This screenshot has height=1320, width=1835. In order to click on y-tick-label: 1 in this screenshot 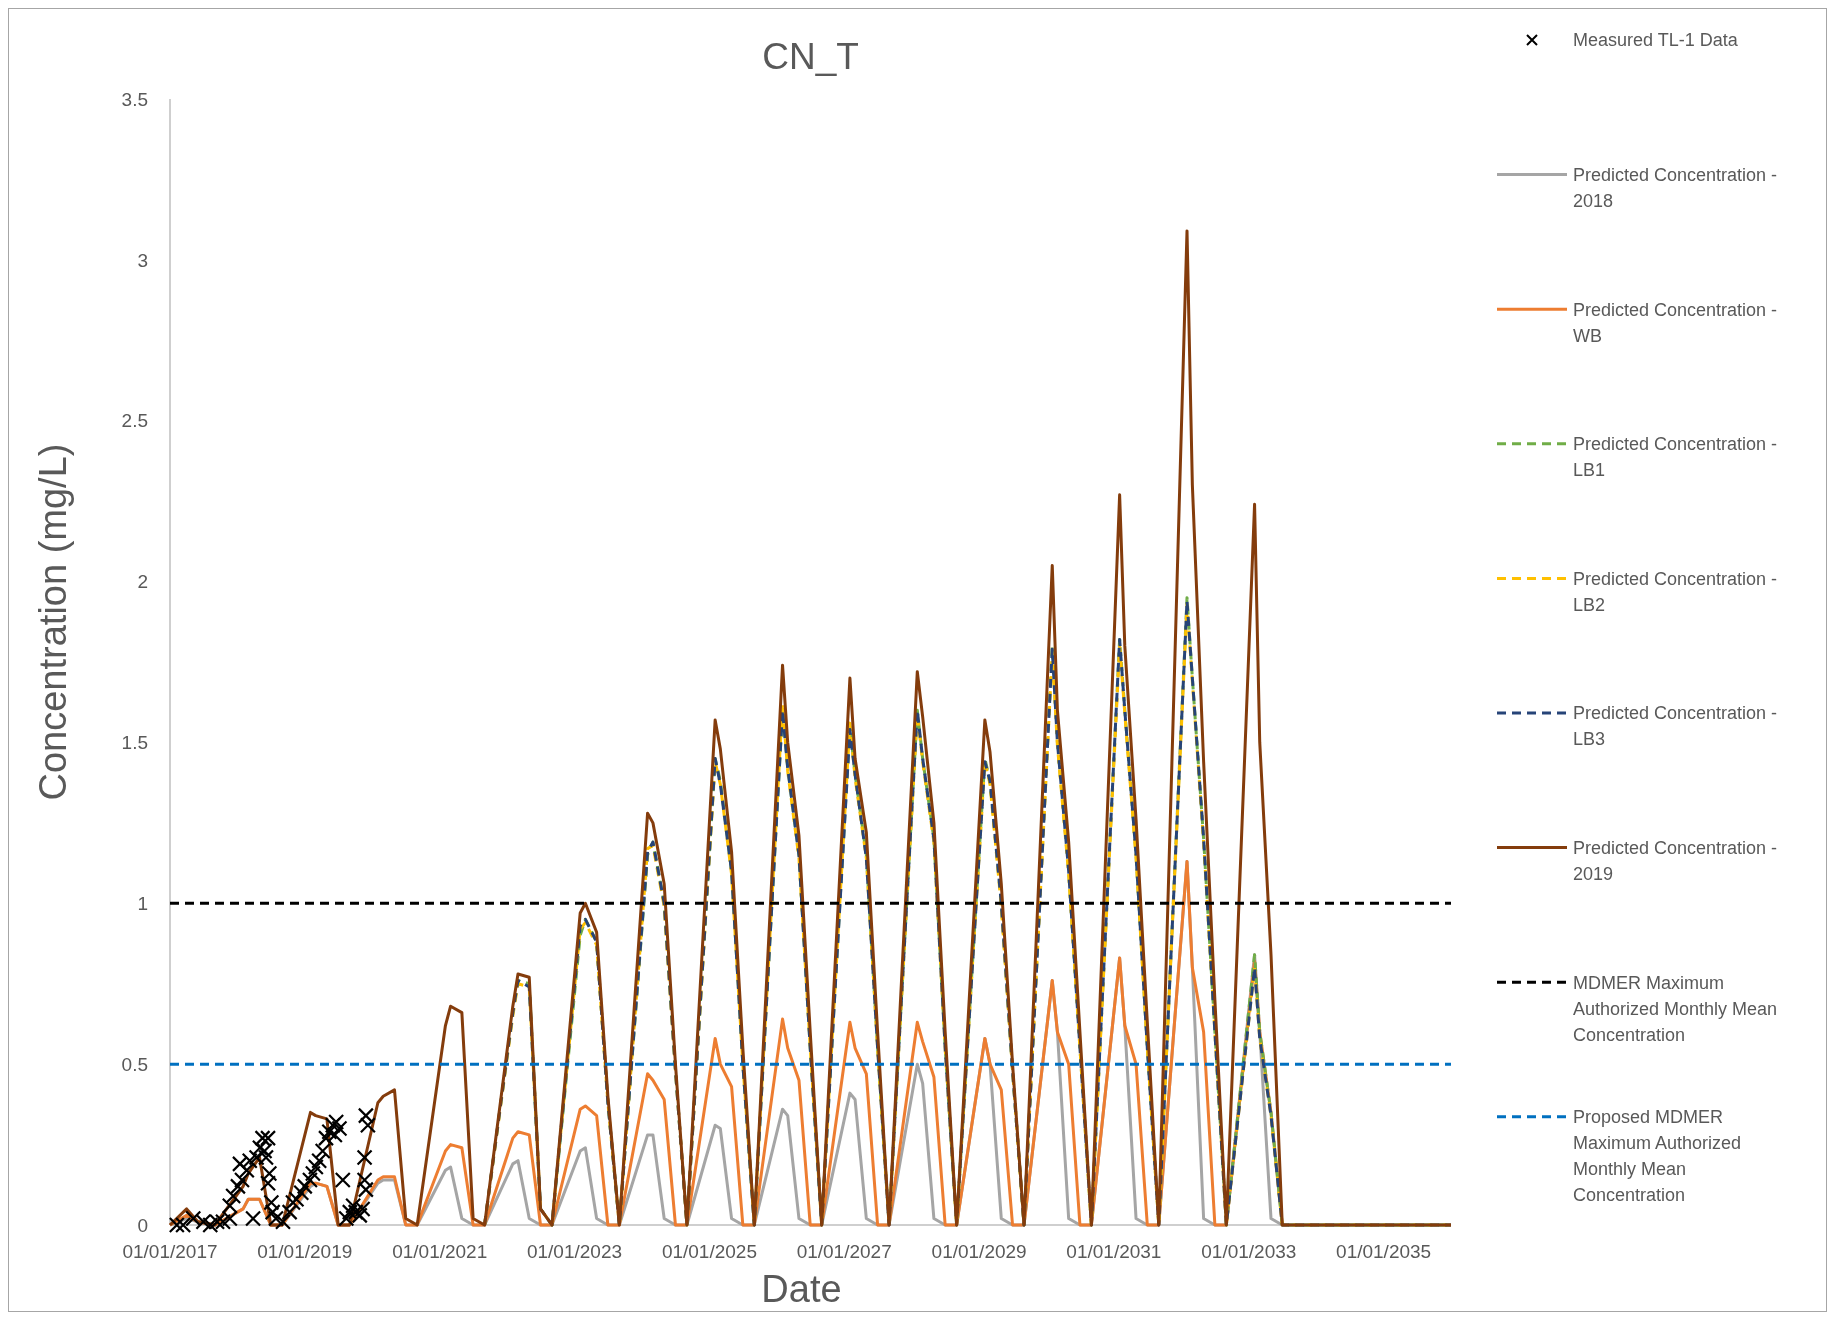, I will do `click(142, 903)`.